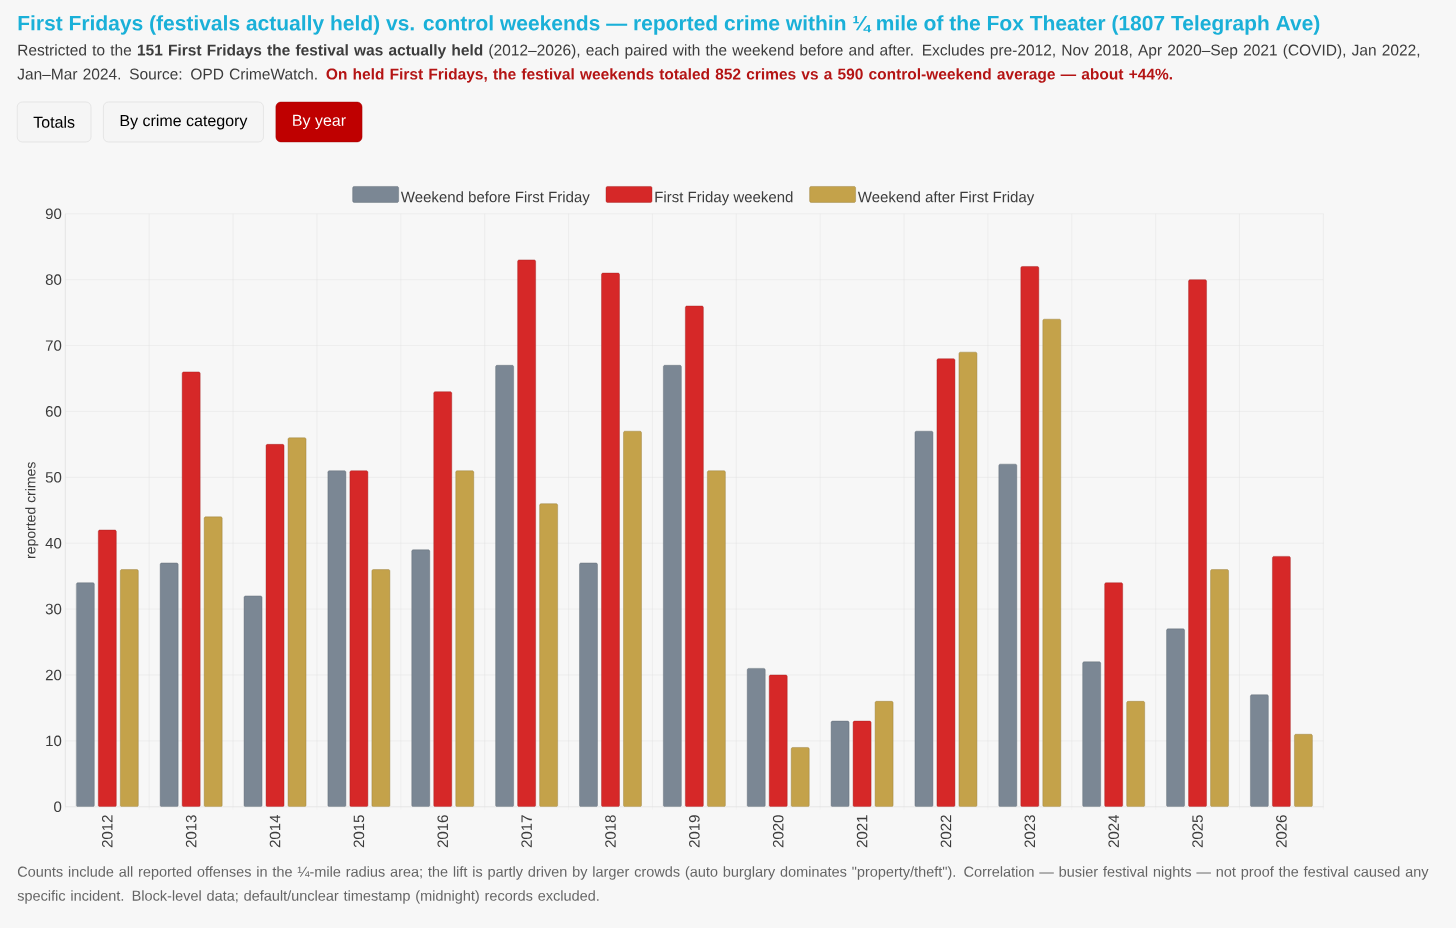  What do you see at coordinates (719, 51) in the screenshot?
I see `text: Restricted to the 151 First Fridays the festival was actually held (2012–2026), each paired with the weekend before and after. Excludes pre-2012, Nov 2018, Apr 2020–Sep 2021 (COVID), Jan 2022,` at bounding box center [719, 51].